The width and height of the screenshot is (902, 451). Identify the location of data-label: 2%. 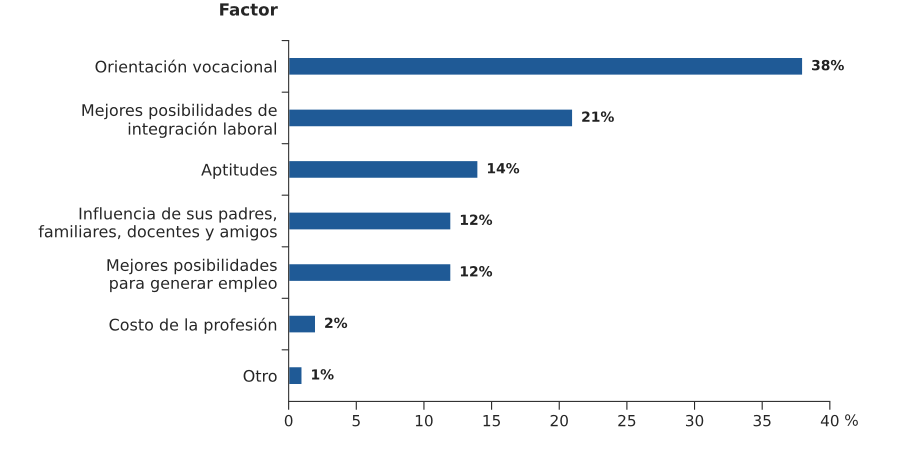
(336, 323).